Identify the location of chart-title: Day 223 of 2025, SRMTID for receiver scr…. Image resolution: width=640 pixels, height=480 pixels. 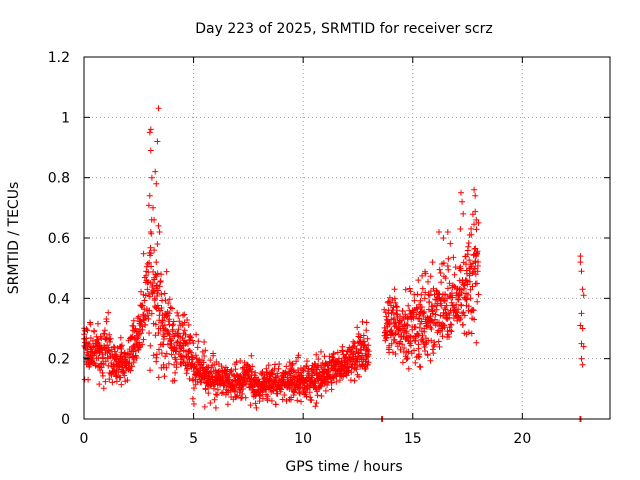
(344, 29).